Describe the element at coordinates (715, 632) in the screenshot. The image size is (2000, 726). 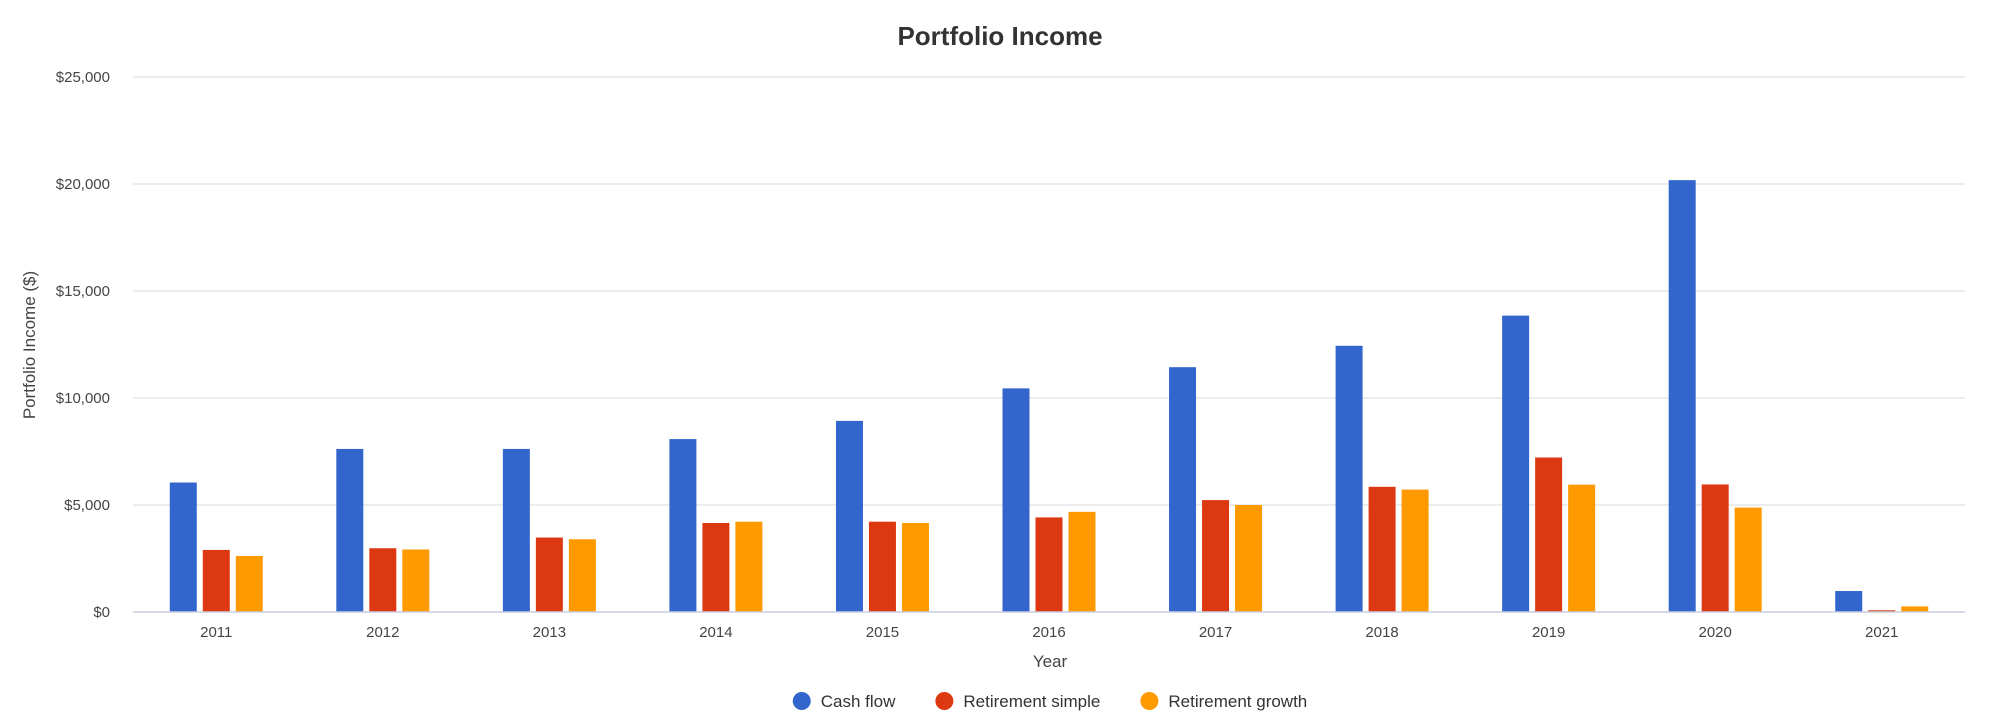
I see `x-tick-label: 2014` at that location.